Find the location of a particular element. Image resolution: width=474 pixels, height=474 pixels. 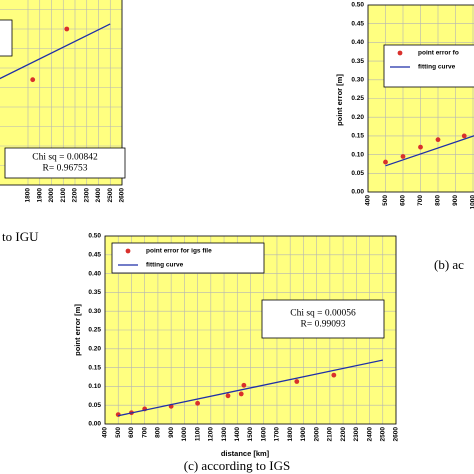

x-tick-label: 1000 is located at coordinates (472, 202).